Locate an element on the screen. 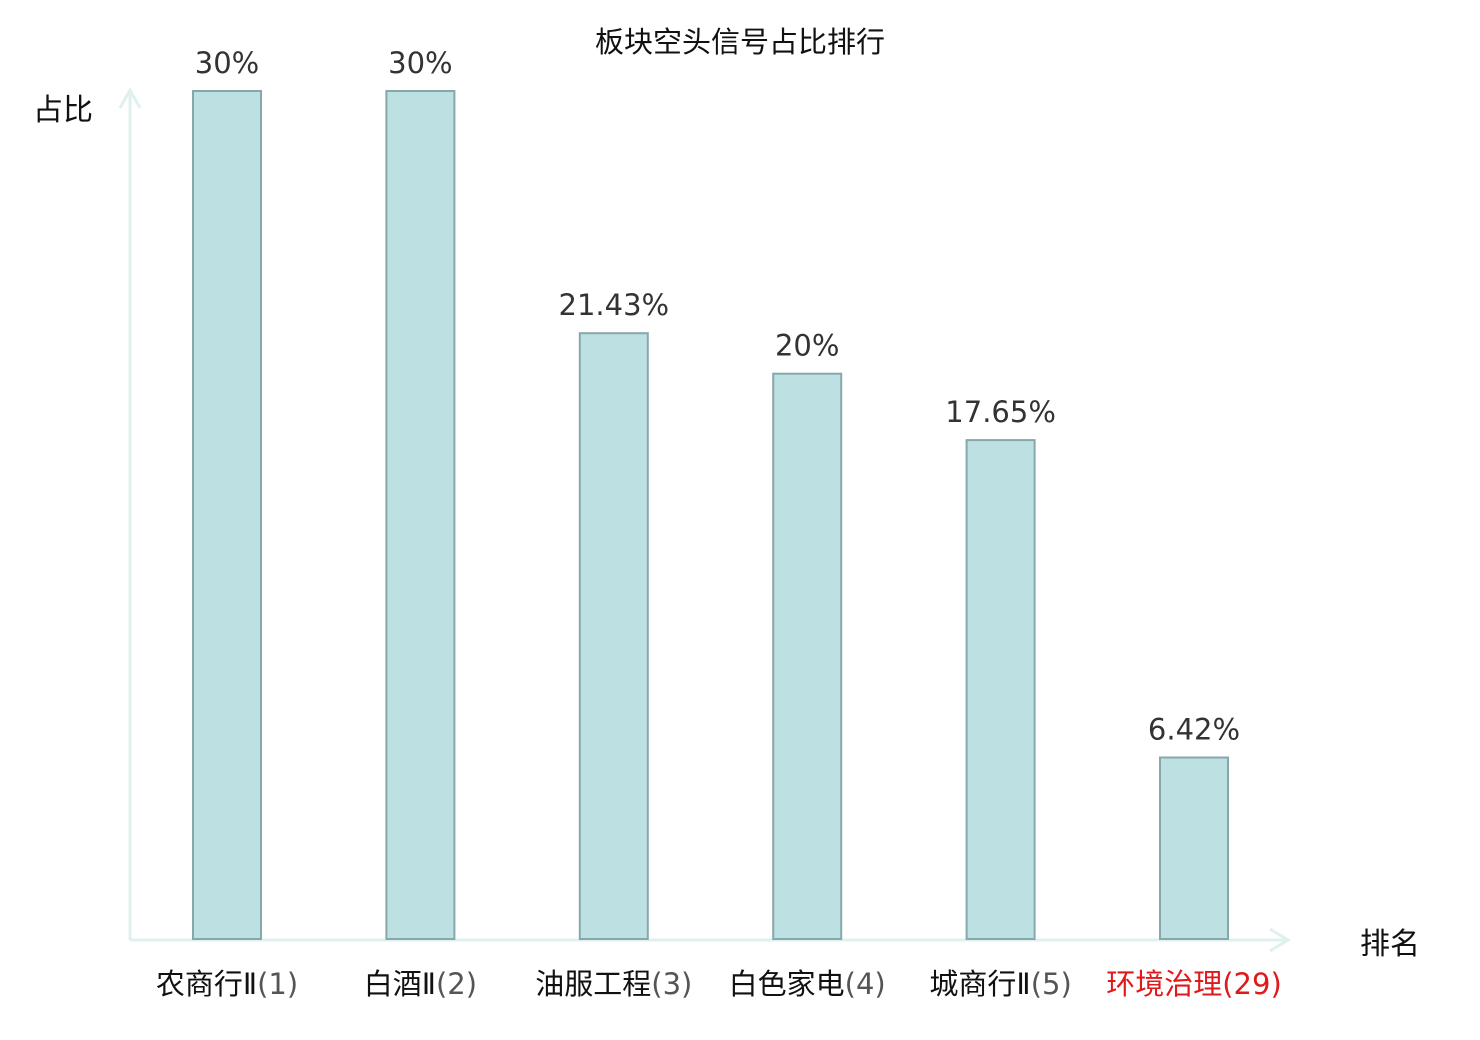 The width and height of the screenshot is (1480, 1040). x-tick-name: 白酒Ⅱ is located at coordinates (400, 984).